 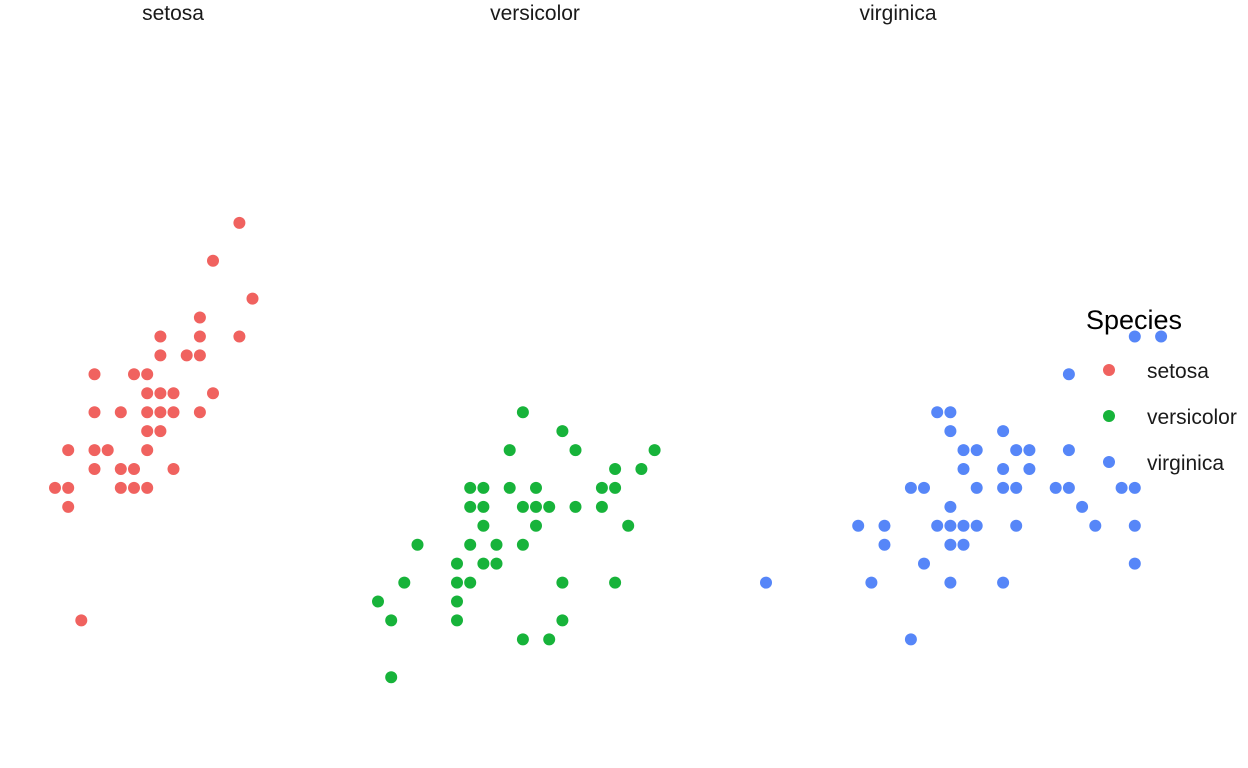 What do you see at coordinates (535, 13) in the screenshot?
I see `facet-title-versicolor: versicolor` at bounding box center [535, 13].